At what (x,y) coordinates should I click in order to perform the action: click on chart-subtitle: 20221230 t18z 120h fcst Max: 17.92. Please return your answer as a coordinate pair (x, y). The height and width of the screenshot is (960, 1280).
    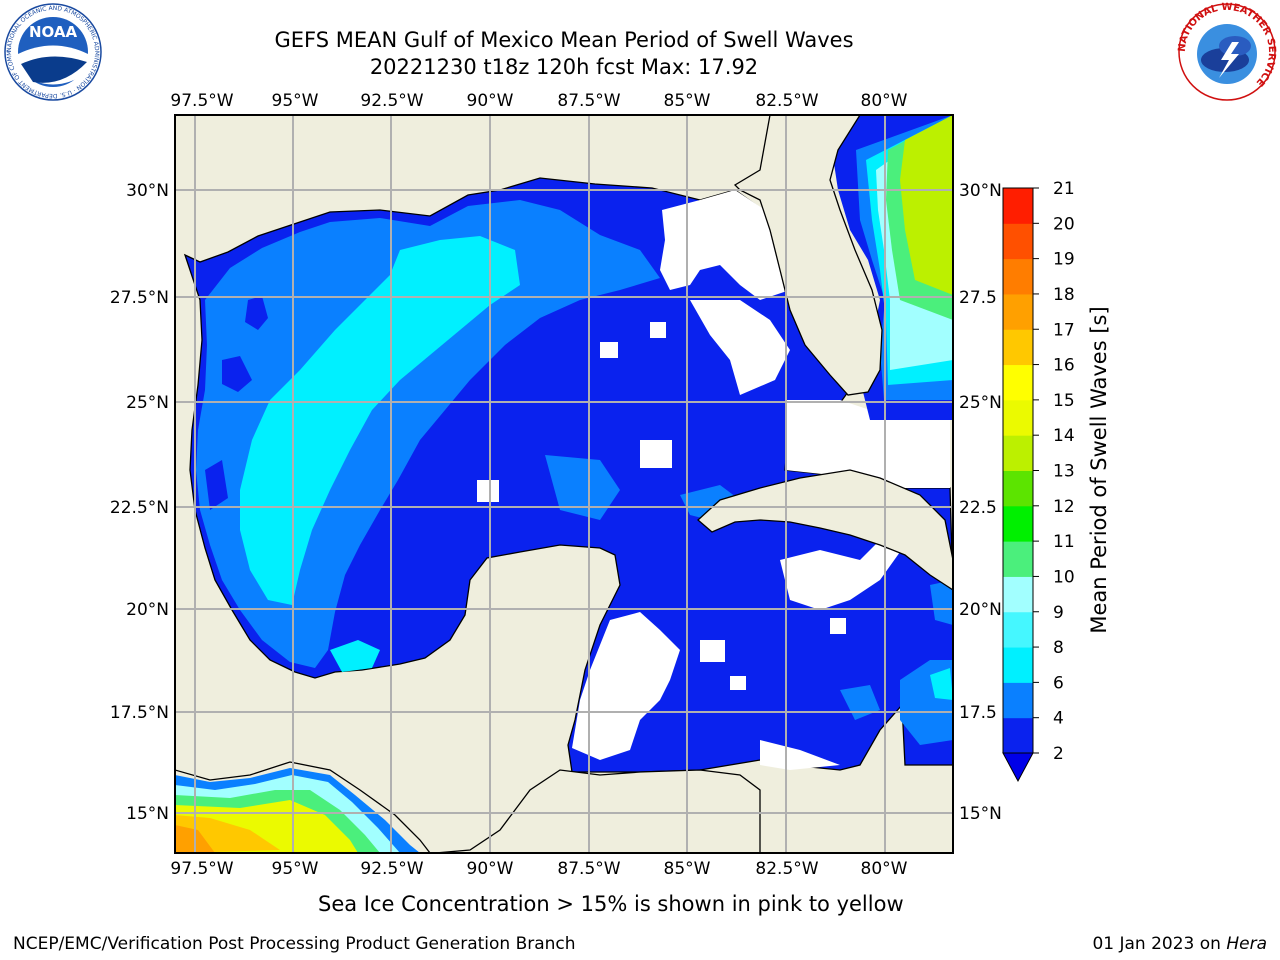
    Looking at the image, I should click on (564, 67).